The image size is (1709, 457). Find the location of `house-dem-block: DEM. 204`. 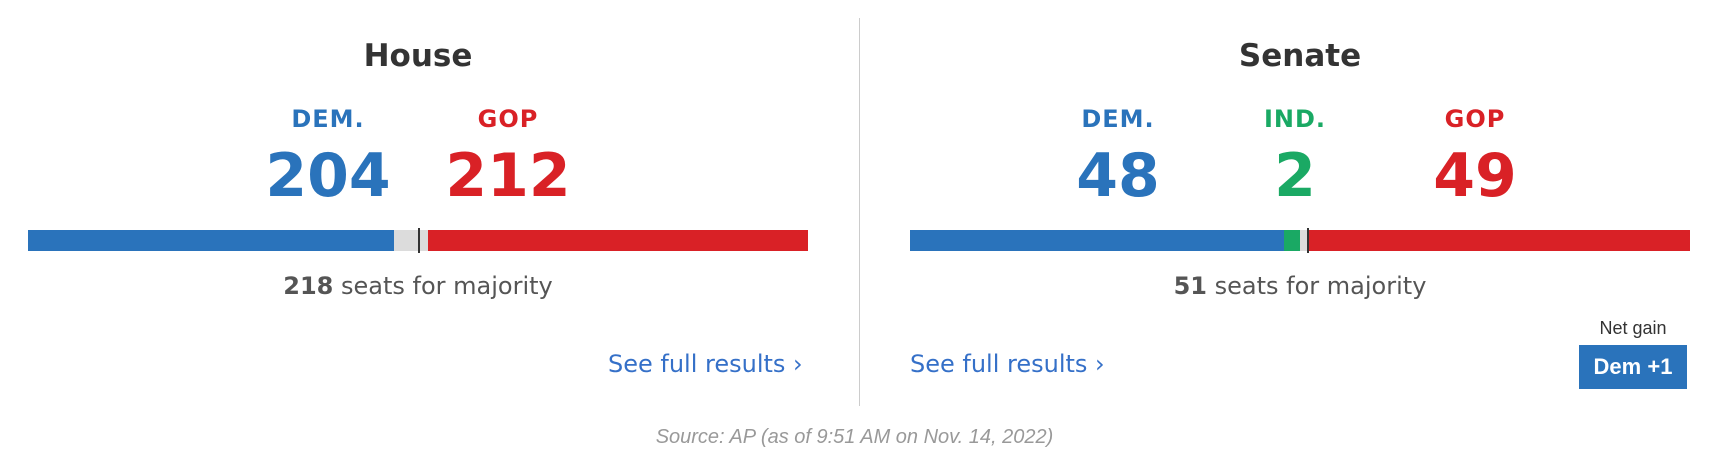

house-dem-block: DEM. 204 is located at coordinates (328, 158).